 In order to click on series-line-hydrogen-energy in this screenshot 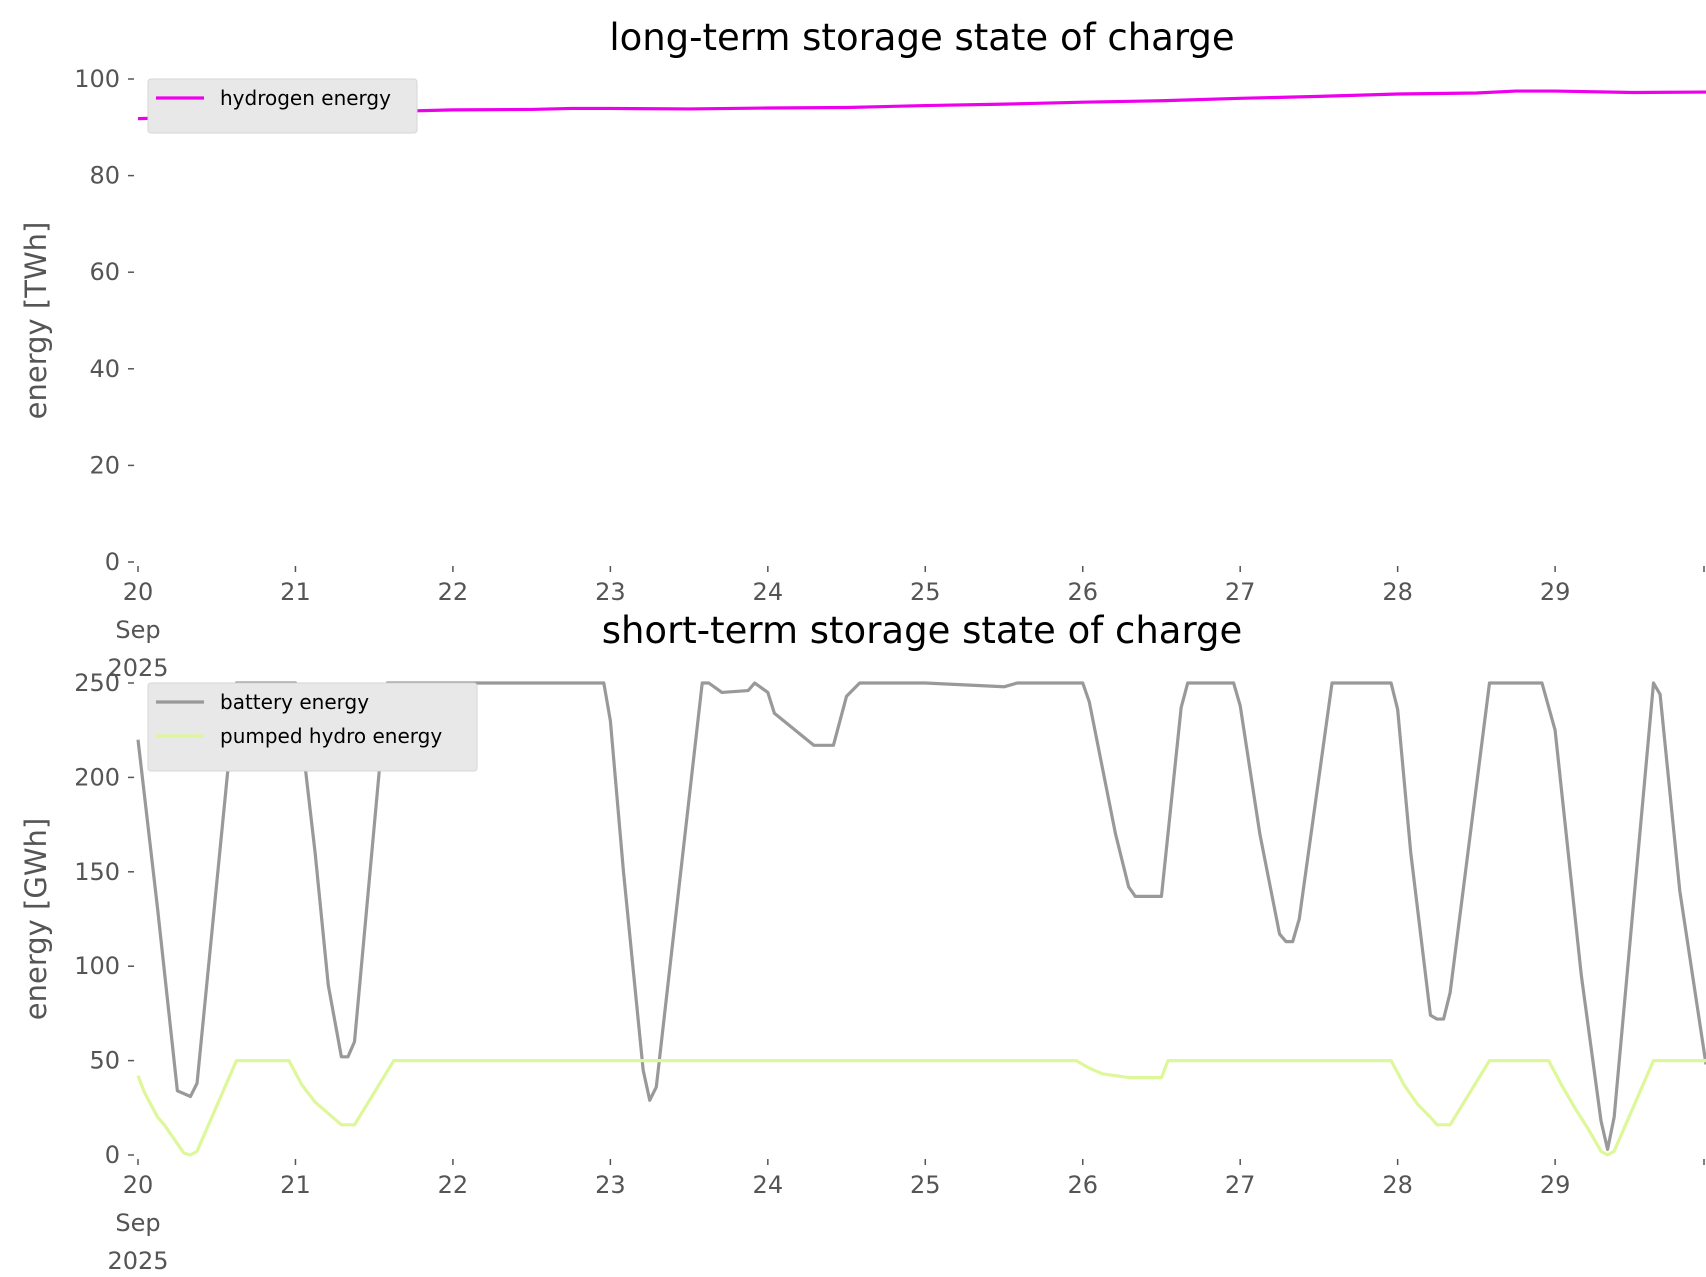, I will do `click(921, 105)`.